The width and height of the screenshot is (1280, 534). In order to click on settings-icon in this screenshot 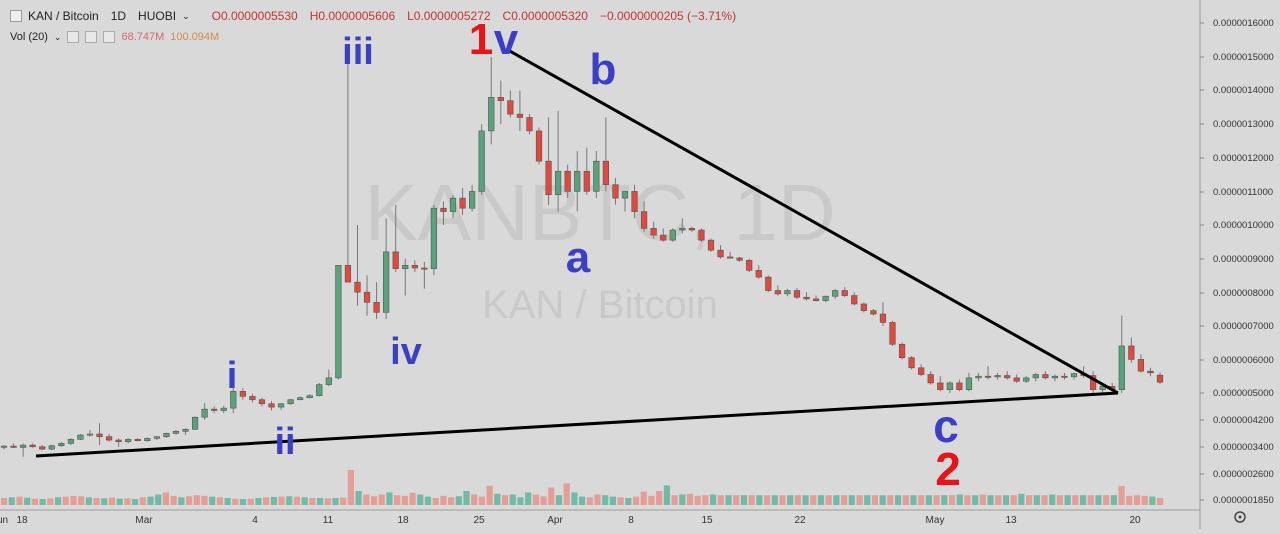, I will do `click(91, 37)`.